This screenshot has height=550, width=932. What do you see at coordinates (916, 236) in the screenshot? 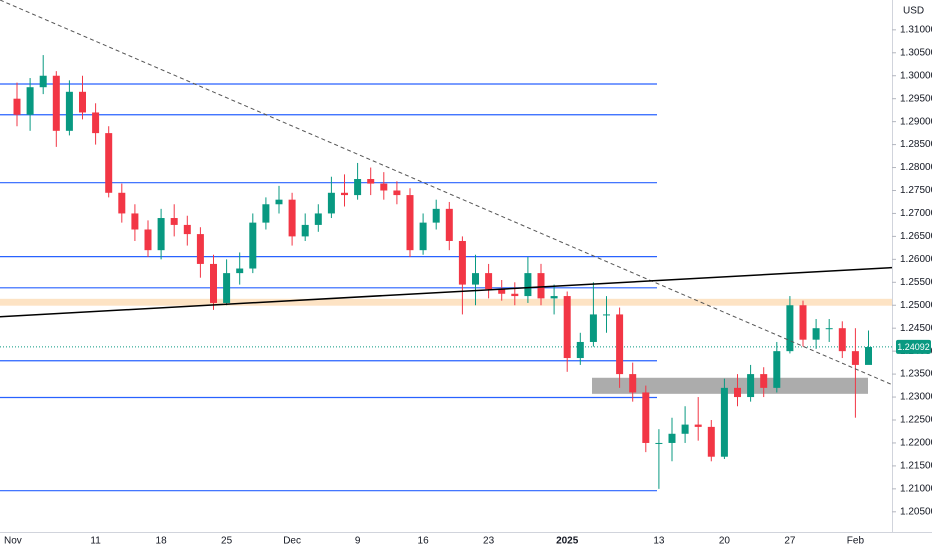
I see `y-tick-label: 1.26500` at bounding box center [916, 236].